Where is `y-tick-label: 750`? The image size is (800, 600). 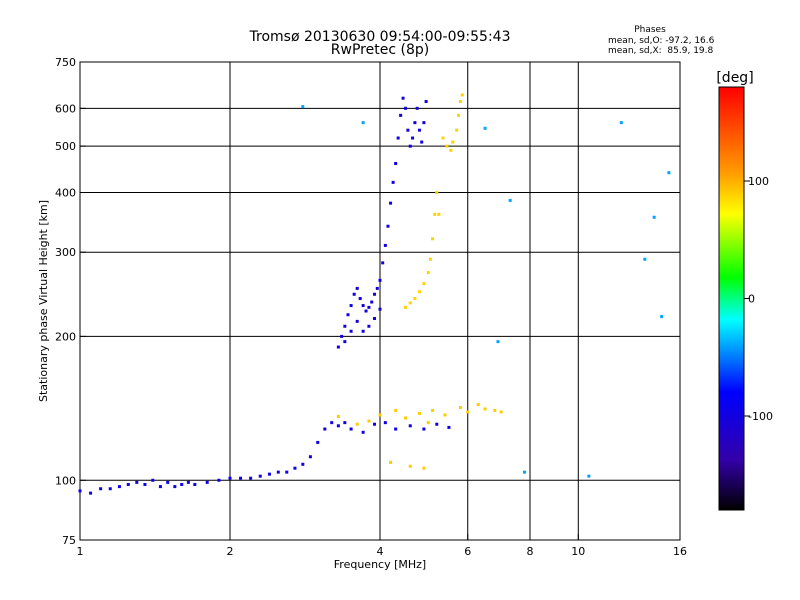 y-tick-label: 750 is located at coordinates (65, 62).